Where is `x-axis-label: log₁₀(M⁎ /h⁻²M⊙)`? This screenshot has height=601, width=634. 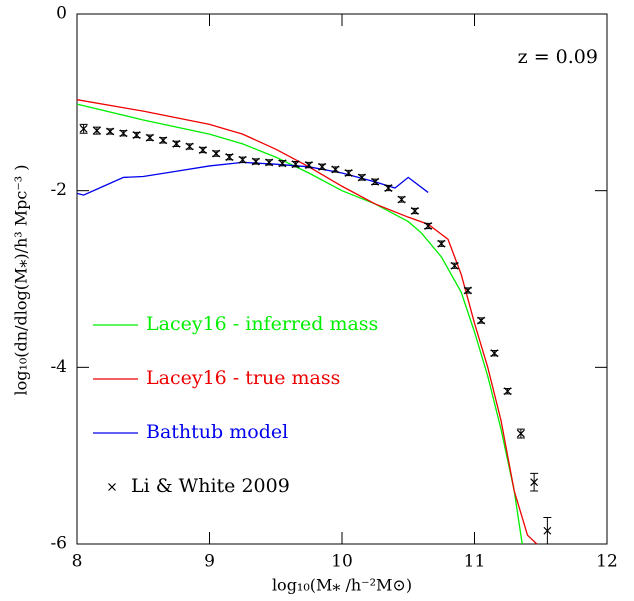
x-axis-label: log₁₀(M⁎ /h⁻²M⊙) is located at coordinates (342, 585).